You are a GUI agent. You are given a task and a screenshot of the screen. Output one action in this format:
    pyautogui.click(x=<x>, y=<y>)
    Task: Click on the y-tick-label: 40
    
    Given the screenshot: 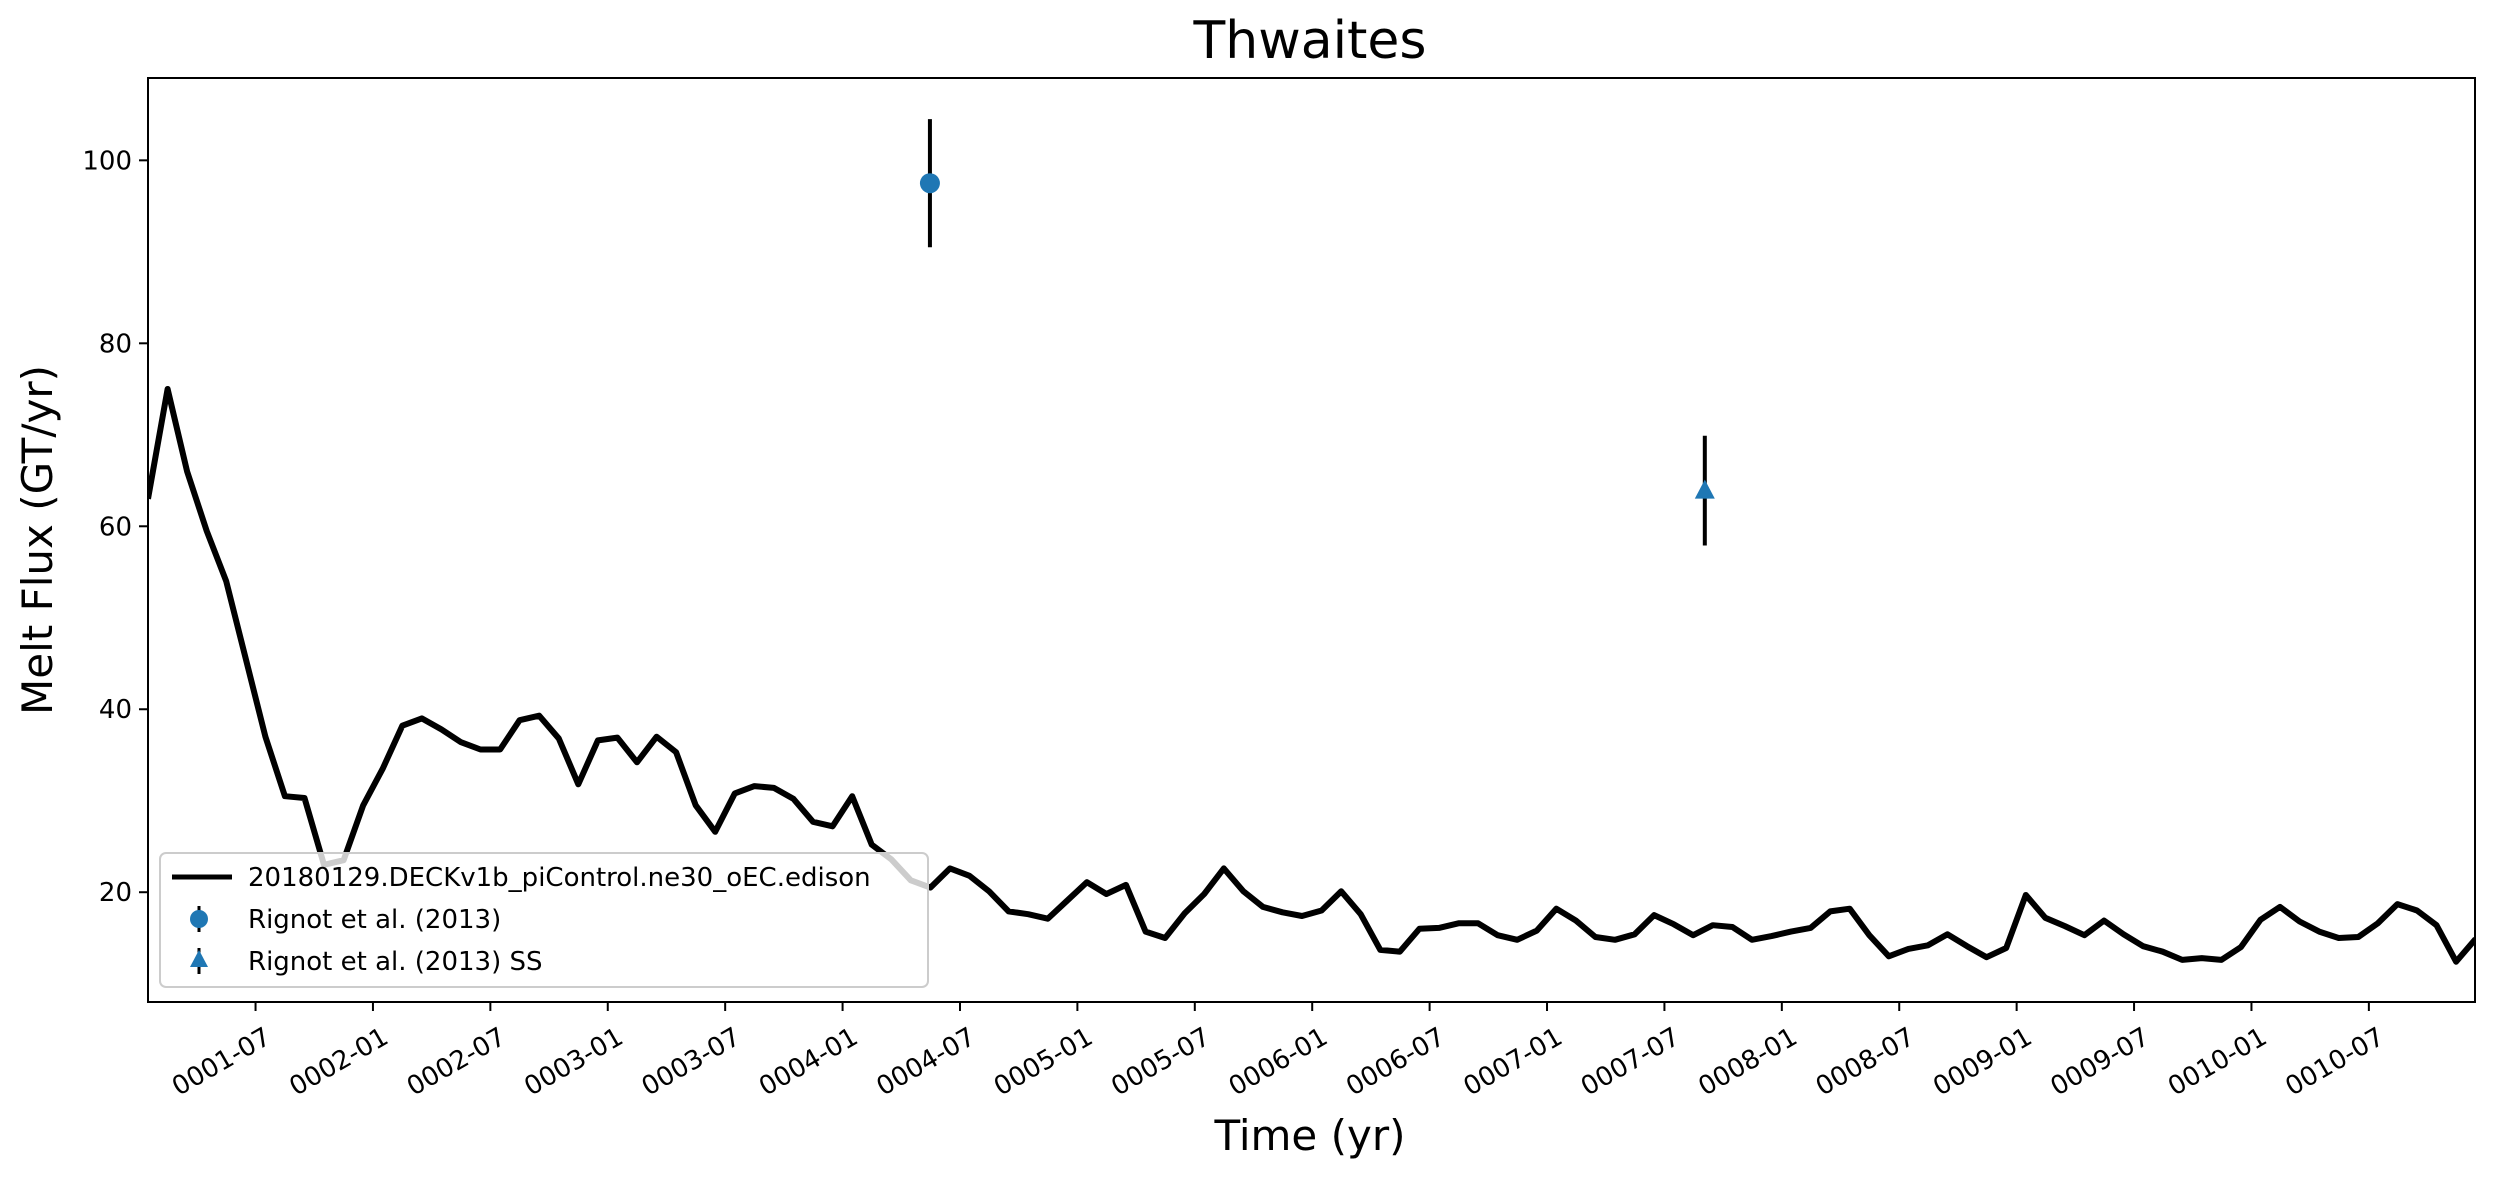 What is the action you would take?
    pyautogui.click(x=115, y=710)
    